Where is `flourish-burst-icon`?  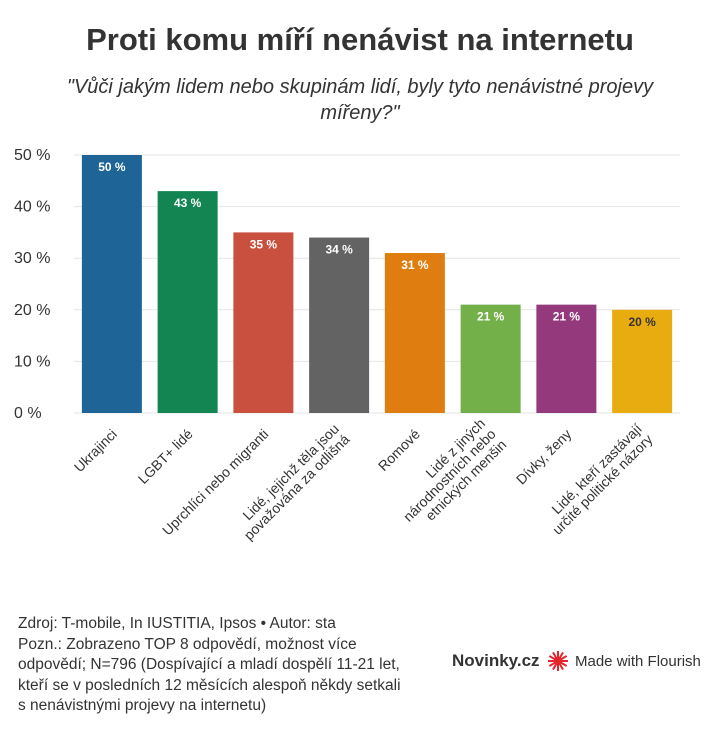 flourish-burst-icon is located at coordinates (558, 661).